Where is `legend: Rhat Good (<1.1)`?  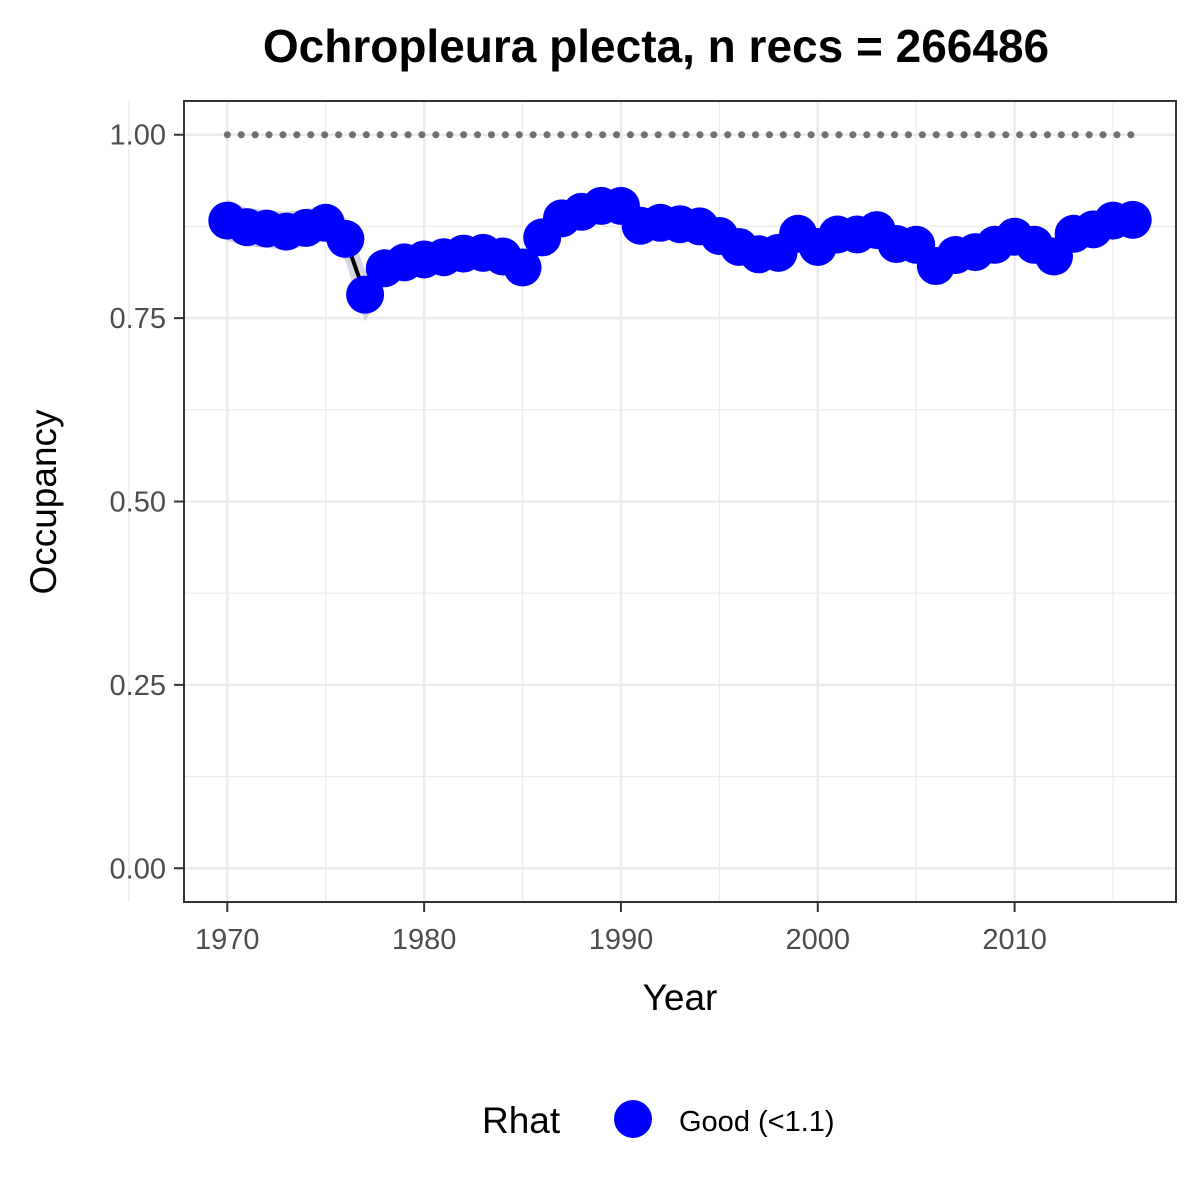 legend: Rhat Good (<1.1) is located at coordinates (658, 1120).